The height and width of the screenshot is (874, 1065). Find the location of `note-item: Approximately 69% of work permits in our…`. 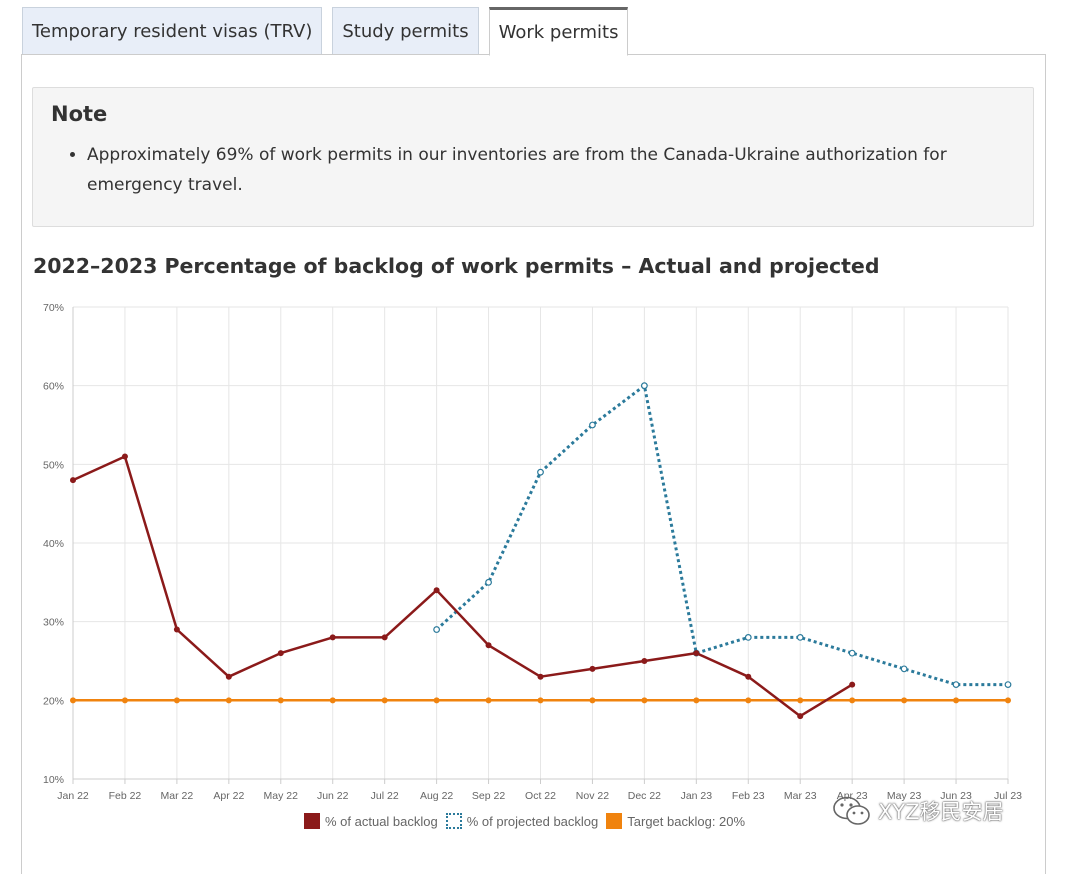

note-item: Approximately 69% of work permits in our… is located at coordinates (552, 170).